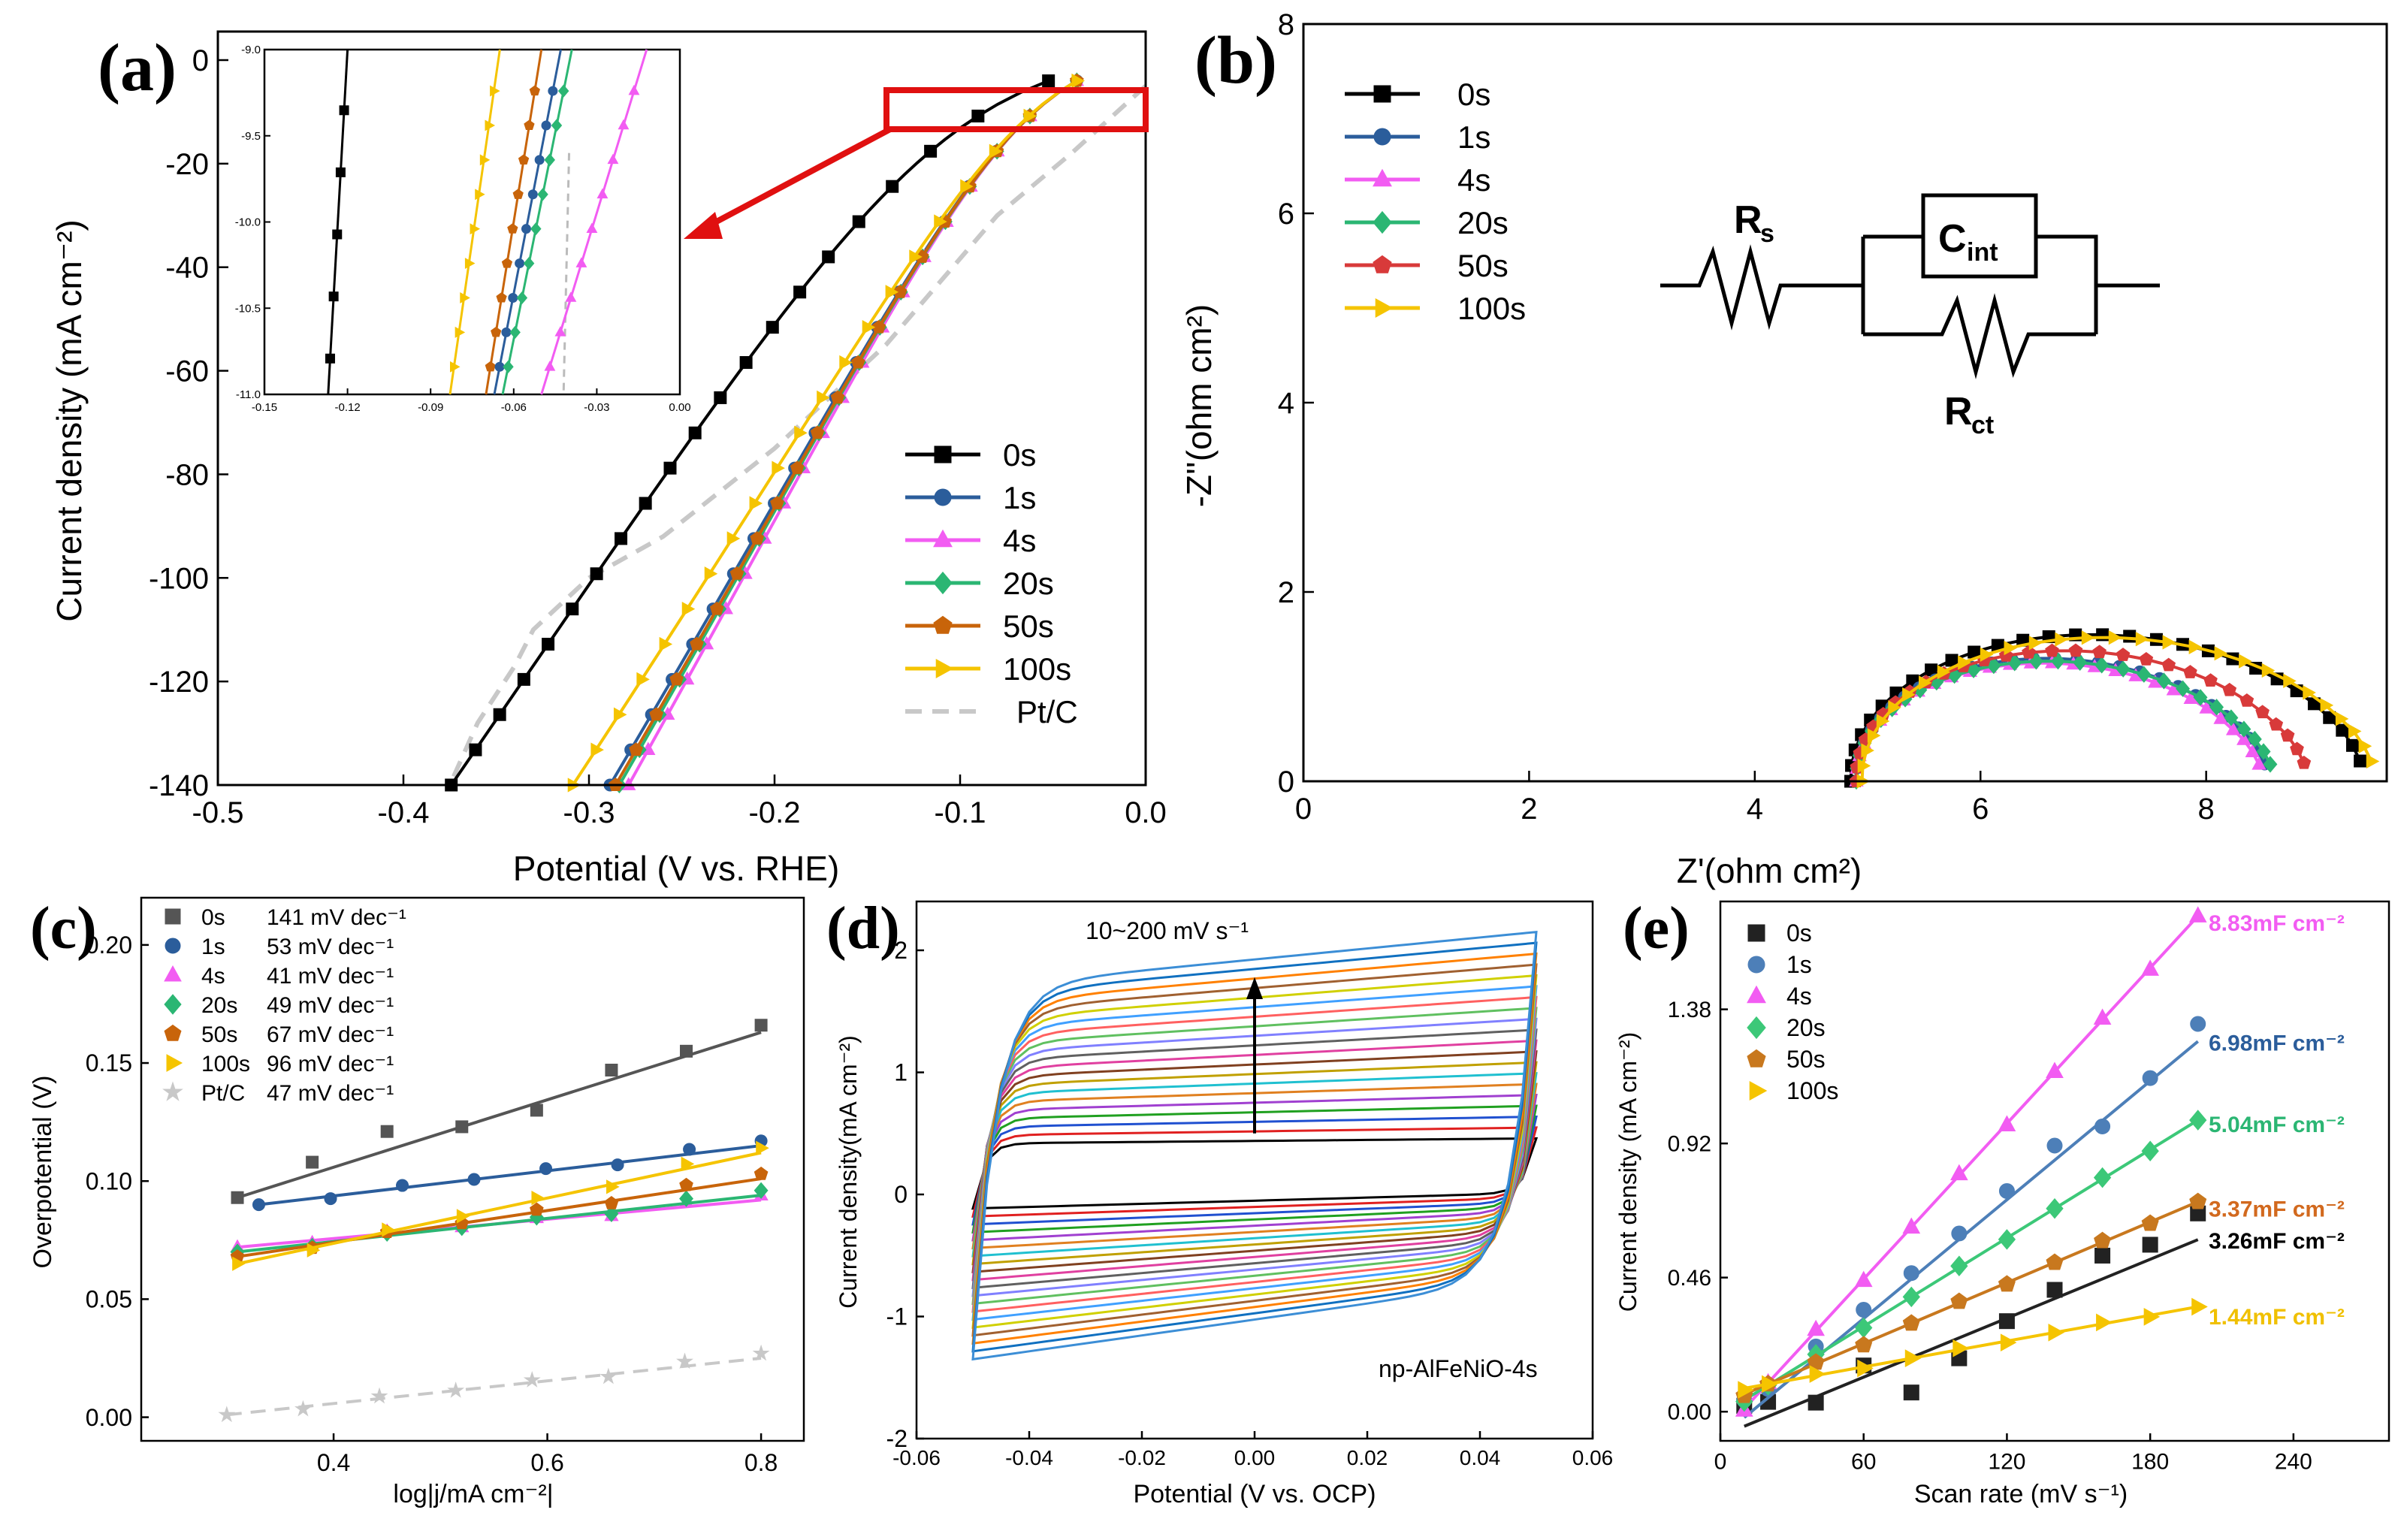 The height and width of the screenshot is (1540, 2404). Describe the element at coordinates (330, 1064) in the screenshot. I see `legend-slope-100s: 96 mV dec⁻¹` at that location.